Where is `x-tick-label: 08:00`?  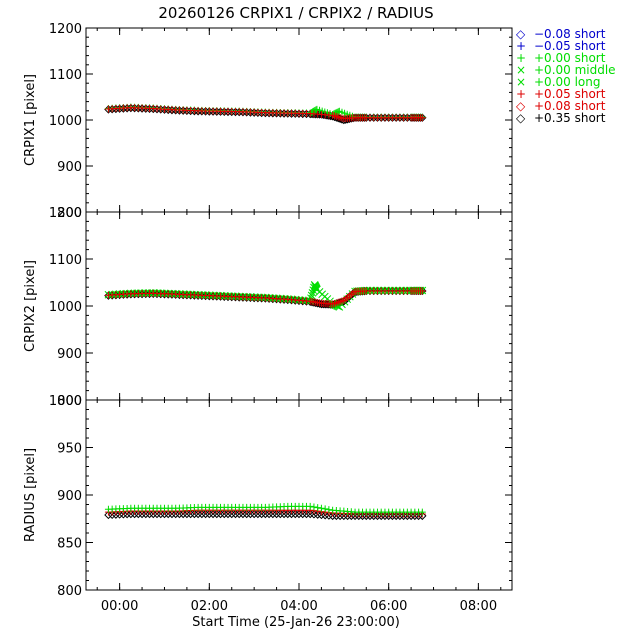
x-tick-label: 08:00 is located at coordinates (478, 606).